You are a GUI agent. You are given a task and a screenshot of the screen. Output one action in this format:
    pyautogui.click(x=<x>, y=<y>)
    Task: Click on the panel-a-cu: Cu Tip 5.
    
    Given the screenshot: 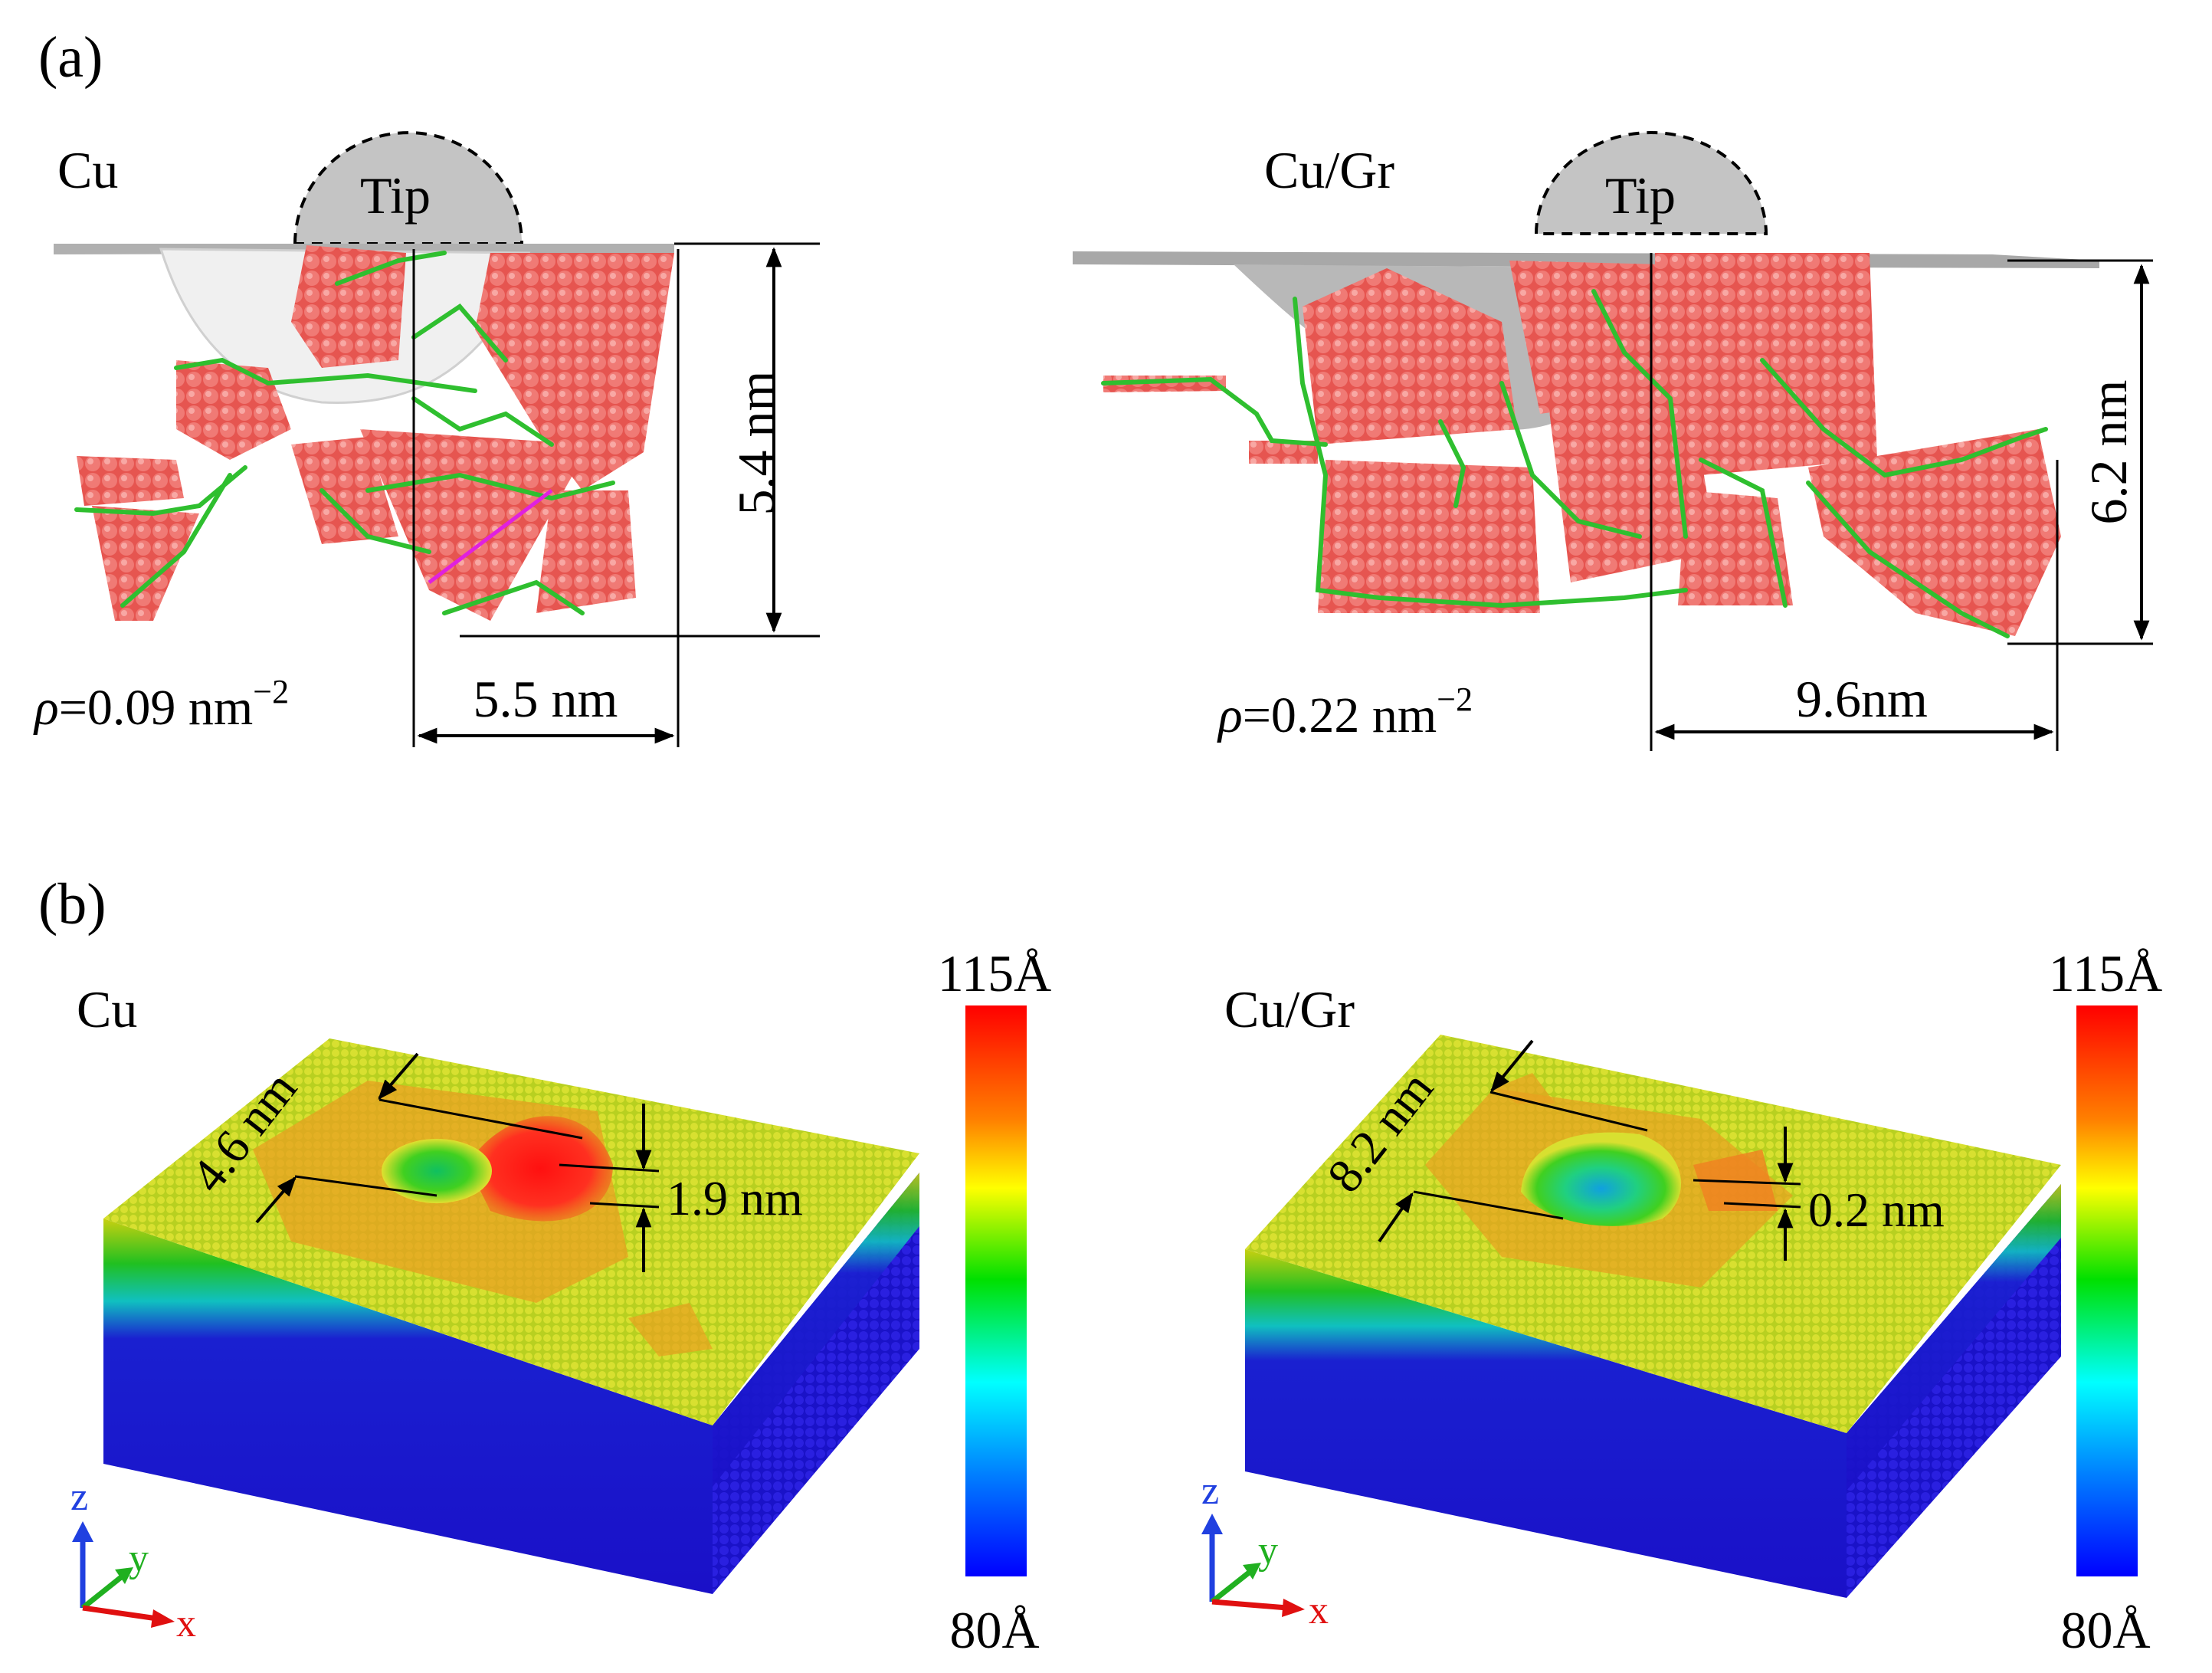 What is the action you would take?
    pyautogui.click(x=427, y=439)
    